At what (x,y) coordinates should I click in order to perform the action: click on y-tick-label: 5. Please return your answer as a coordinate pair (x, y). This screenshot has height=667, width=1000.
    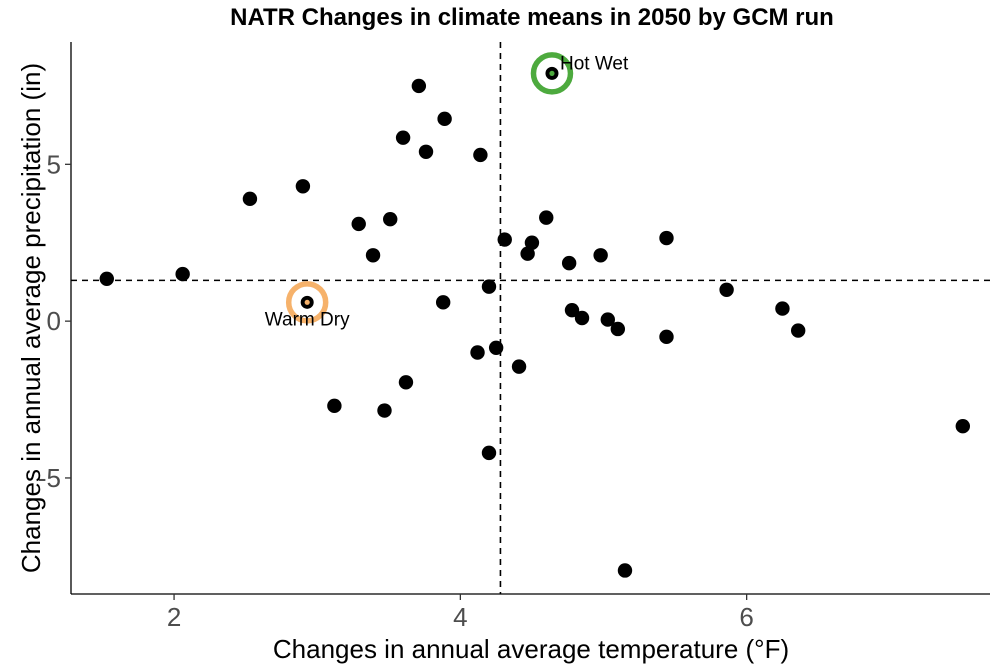
    Looking at the image, I should click on (54, 164).